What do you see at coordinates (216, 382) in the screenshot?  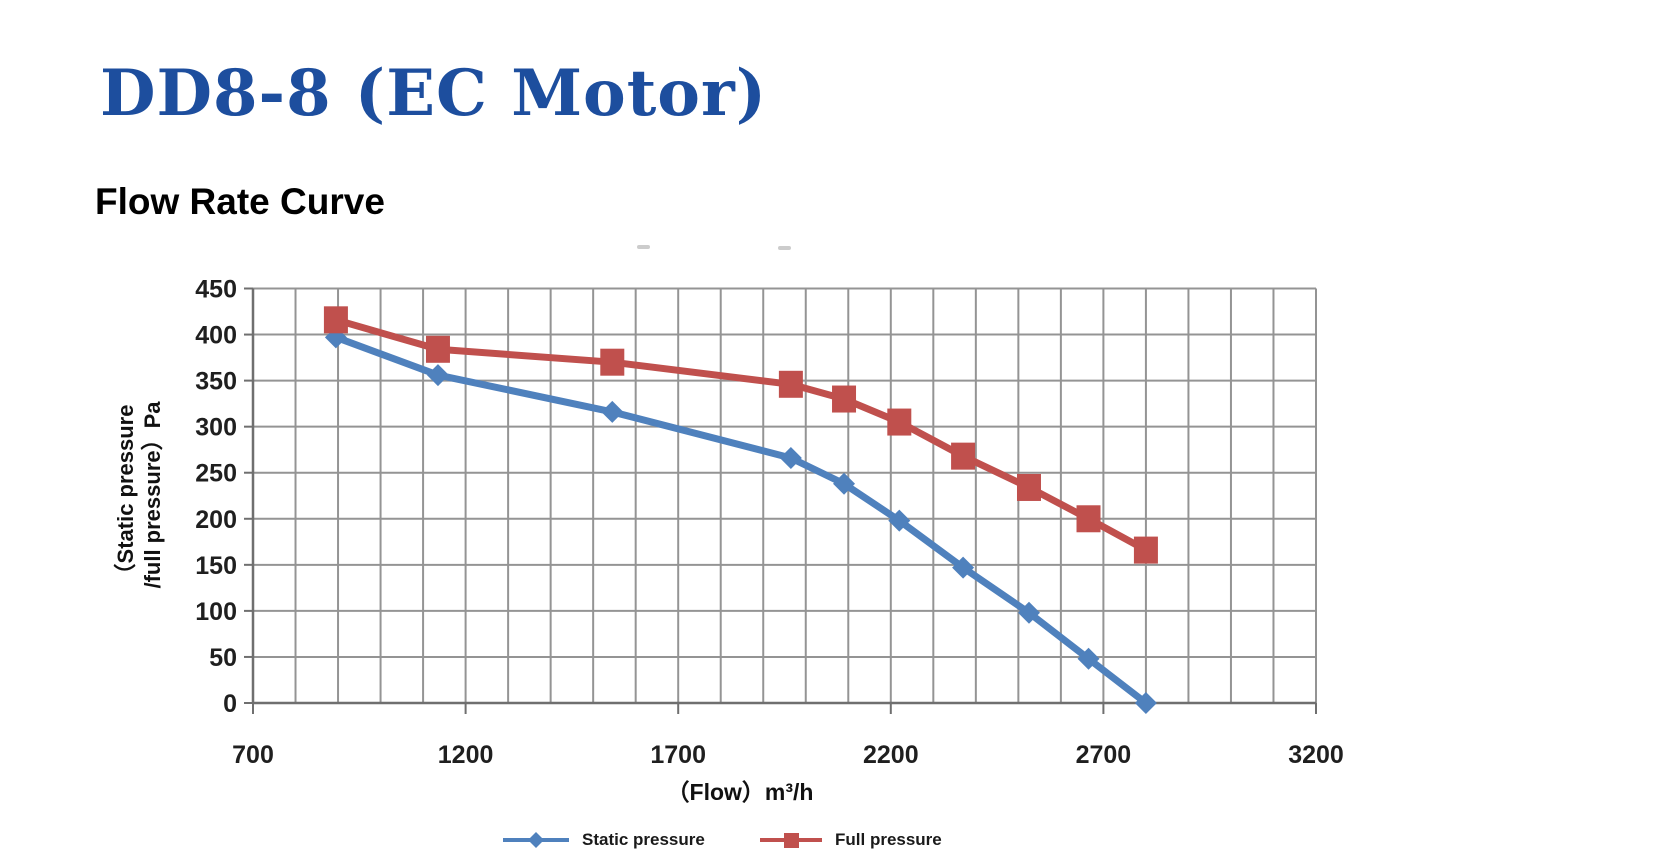 I see `y-tick-label: 350` at bounding box center [216, 382].